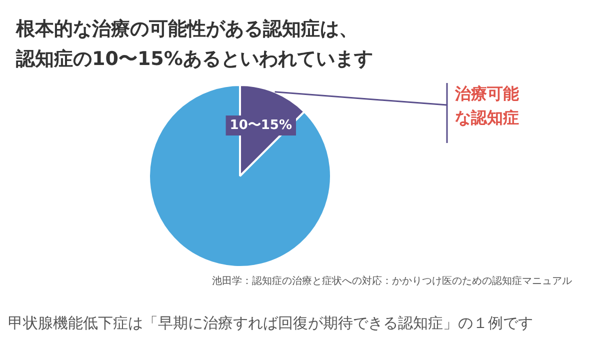  What do you see at coordinates (194, 44) in the screenshot?
I see `chart-title: 根本的な治療の可能性がある認知症は、認知症の10〜15%あるといわれています` at bounding box center [194, 44].